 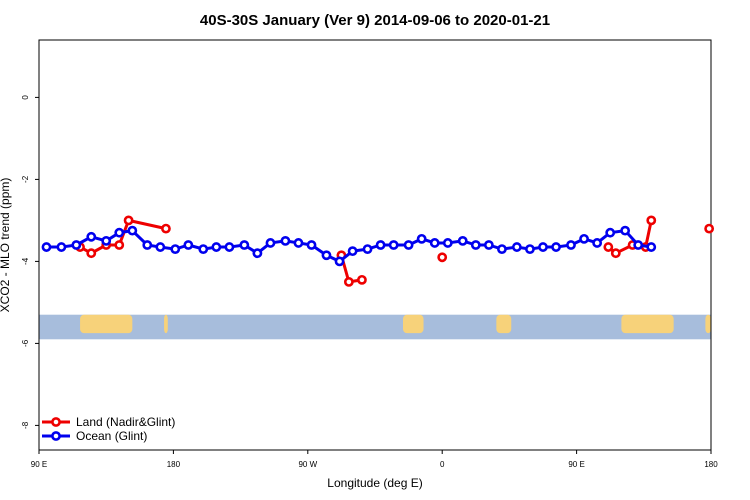 I want to click on legend: Land (Nadir&Glint)Ocean (Glint), so click(x=108, y=429).